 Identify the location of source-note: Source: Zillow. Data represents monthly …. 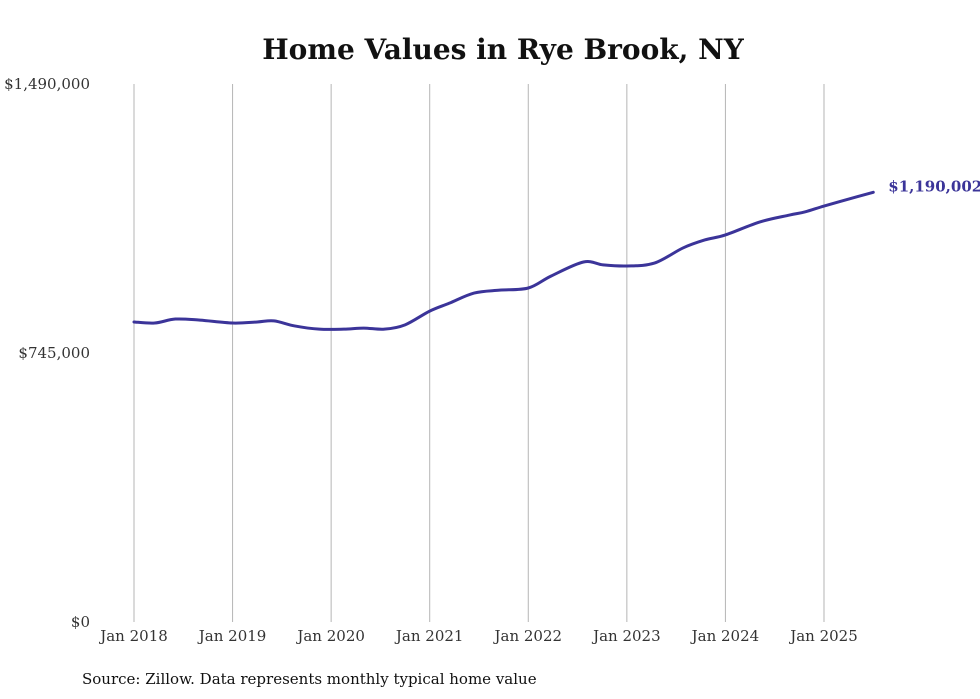
(309, 679).